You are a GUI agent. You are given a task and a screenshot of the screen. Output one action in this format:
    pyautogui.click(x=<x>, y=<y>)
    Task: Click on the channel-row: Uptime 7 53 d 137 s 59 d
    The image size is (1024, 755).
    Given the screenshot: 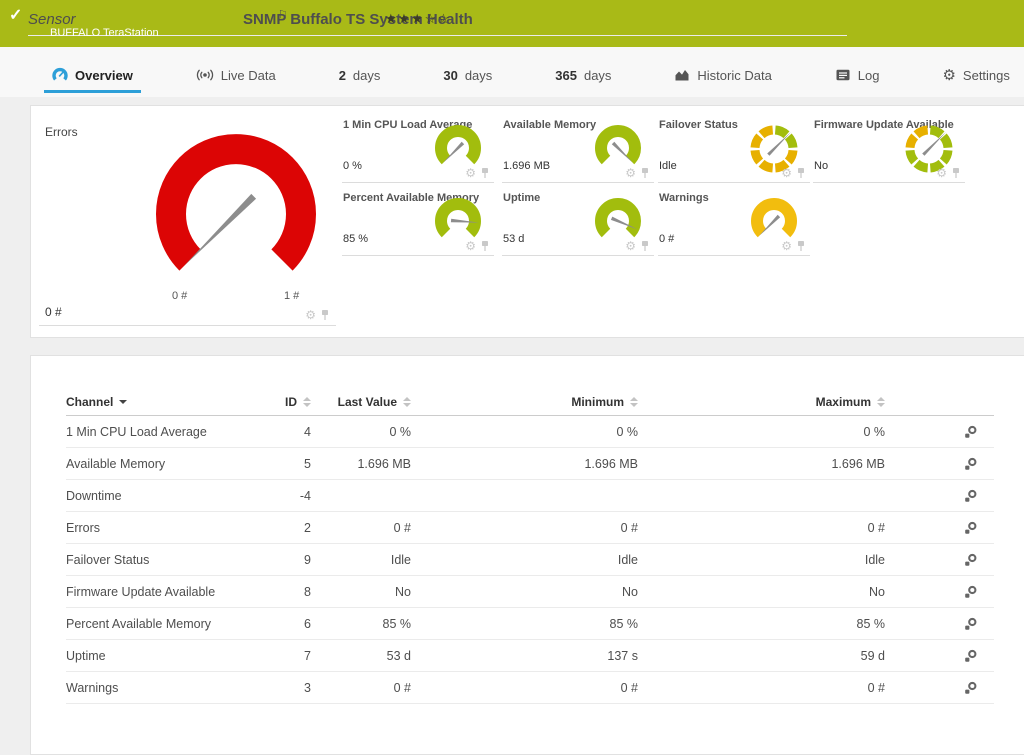 What is the action you would take?
    pyautogui.click(x=530, y=656)
    